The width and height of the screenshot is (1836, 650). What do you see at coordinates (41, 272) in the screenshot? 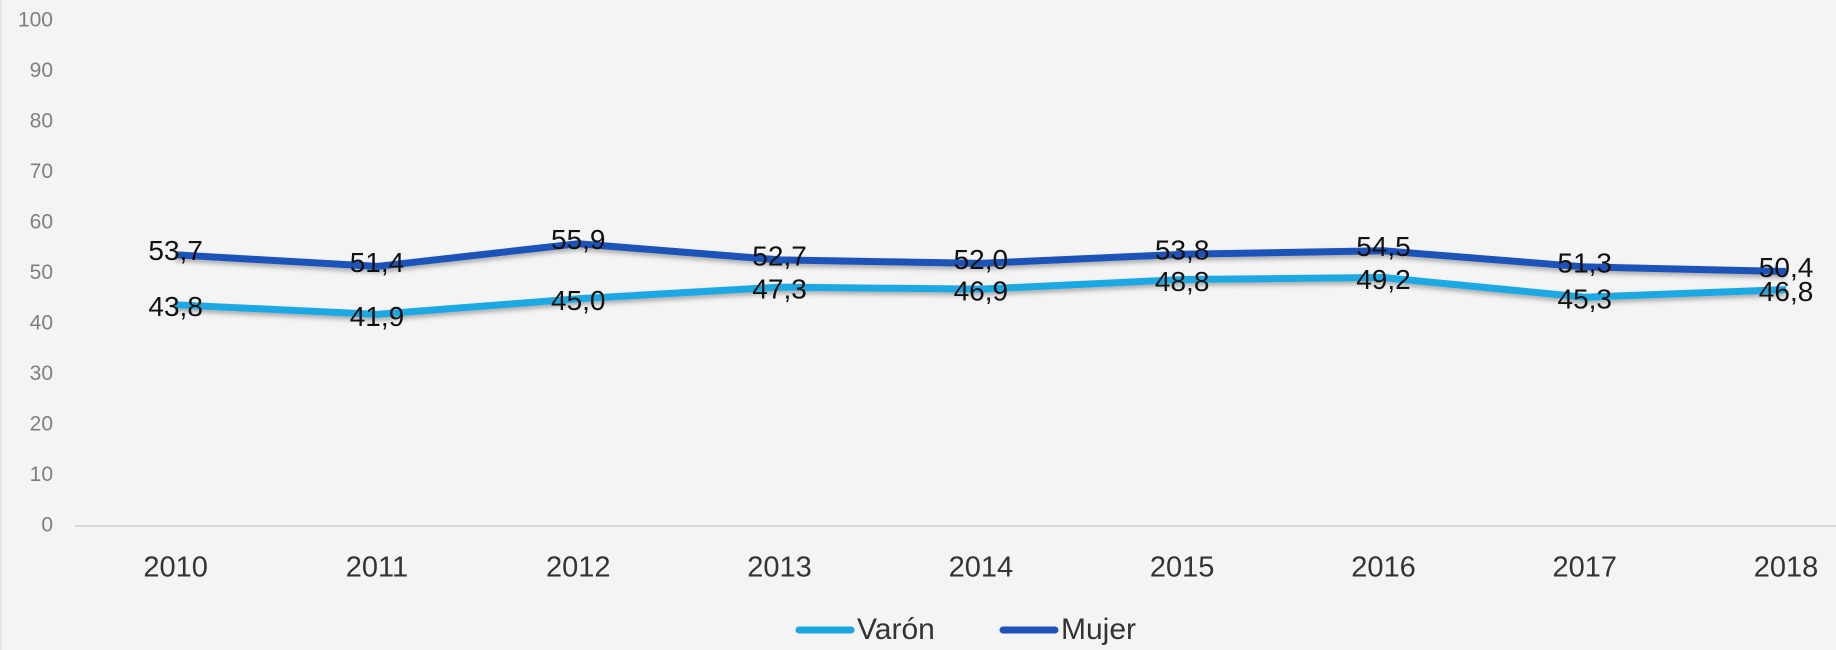
I see `y-tick-label: 50` at bounding box center [41, 272].